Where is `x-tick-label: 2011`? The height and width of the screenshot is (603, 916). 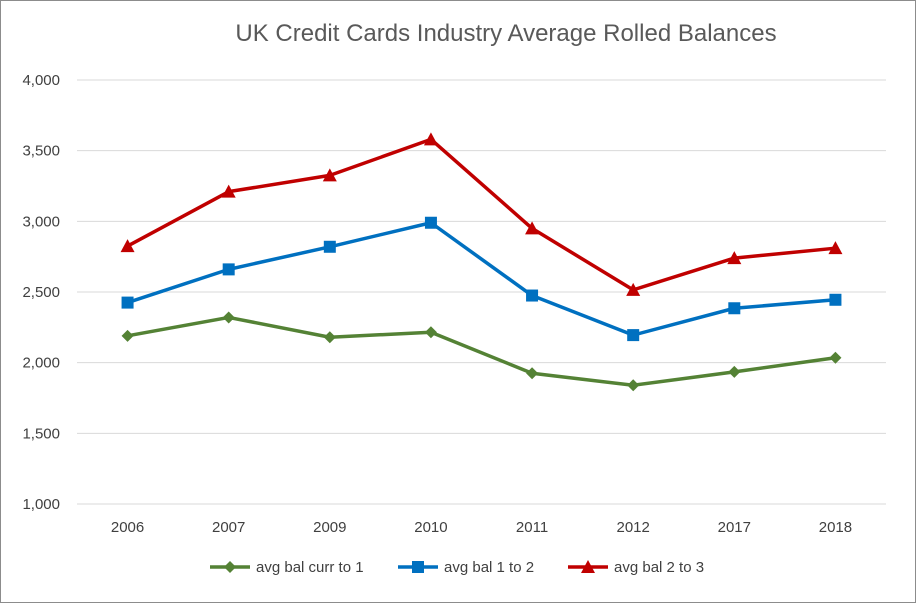 x-tick-label: 2011 is located at coordinates (532, 527).